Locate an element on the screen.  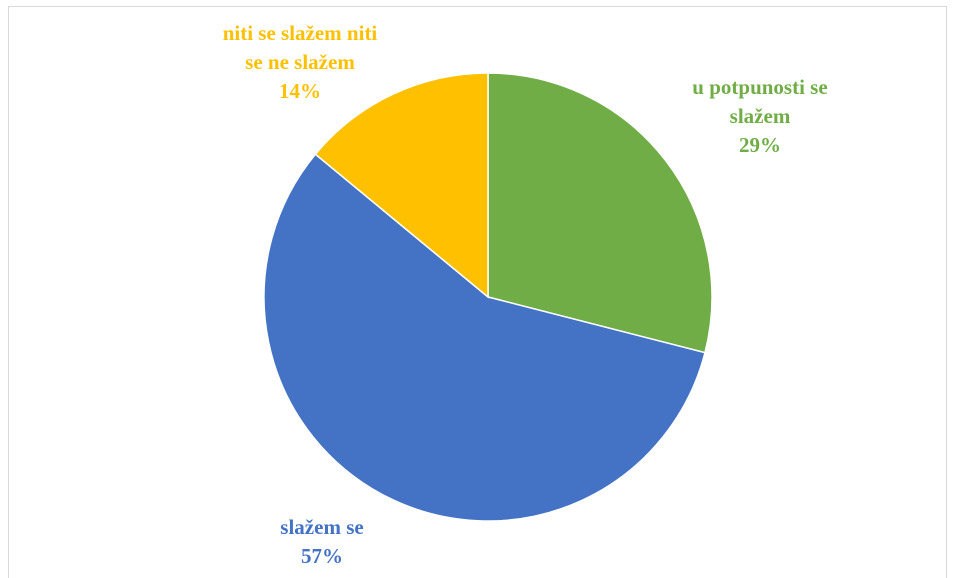
data-label: u potpunosti se slažem 29% is located at coordinates (760, 116).